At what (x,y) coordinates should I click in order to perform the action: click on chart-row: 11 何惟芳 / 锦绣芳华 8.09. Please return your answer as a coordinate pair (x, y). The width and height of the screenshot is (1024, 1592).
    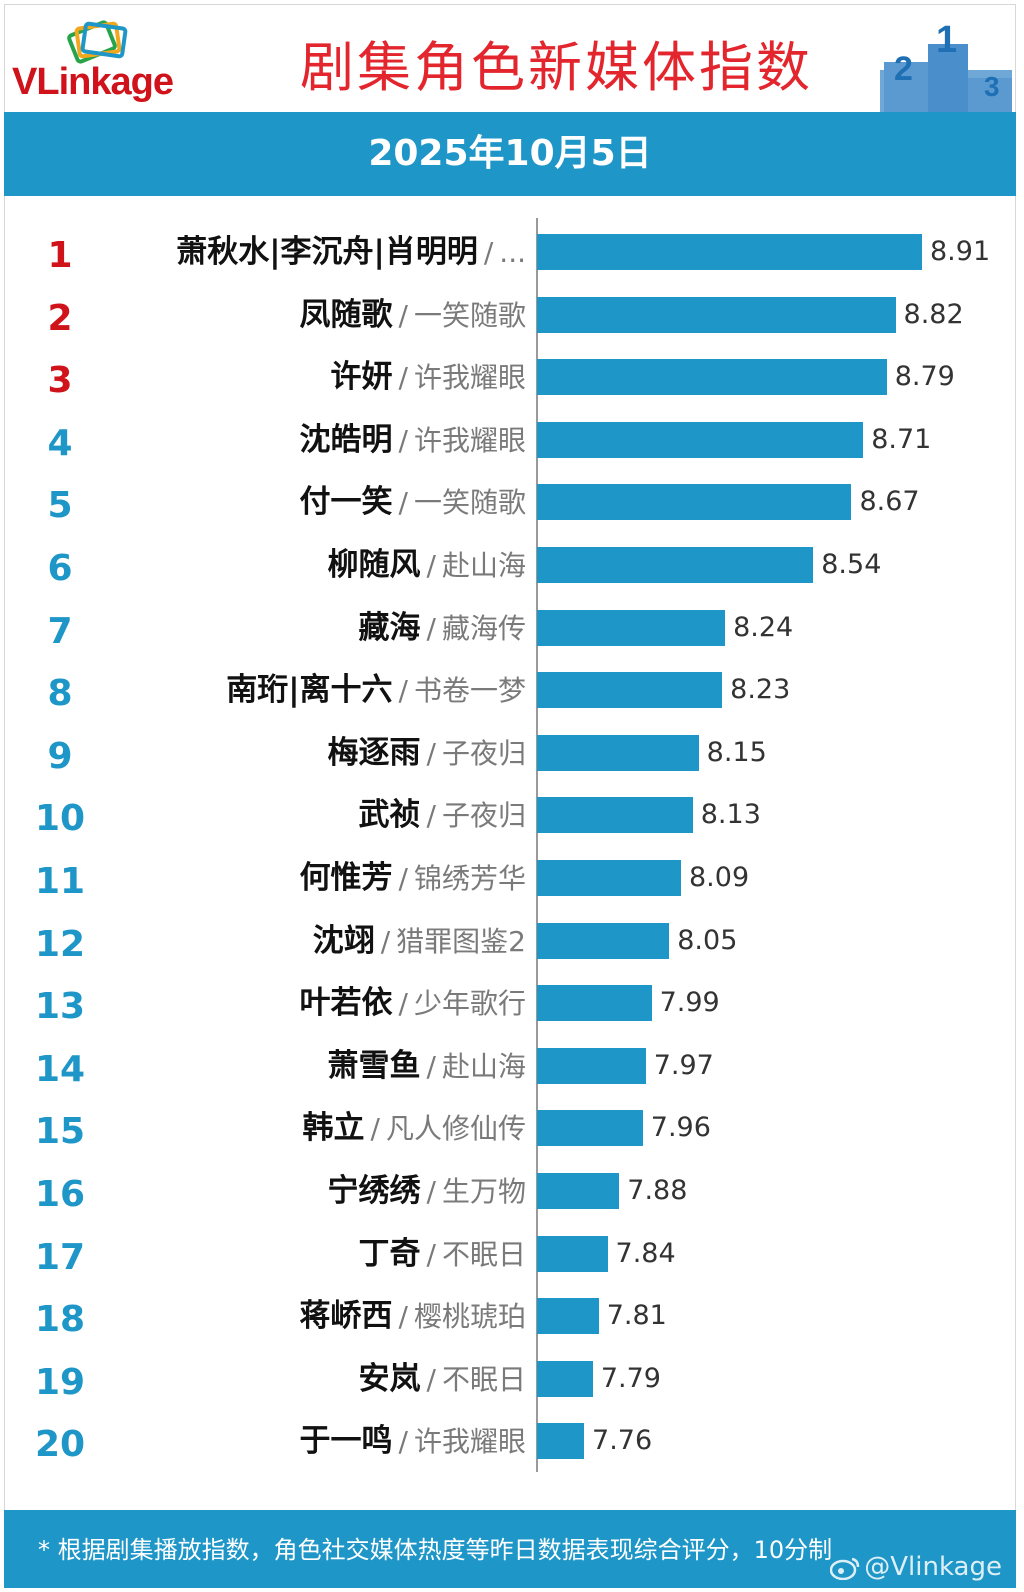
    Looking at the image, I should click on (512, 878).